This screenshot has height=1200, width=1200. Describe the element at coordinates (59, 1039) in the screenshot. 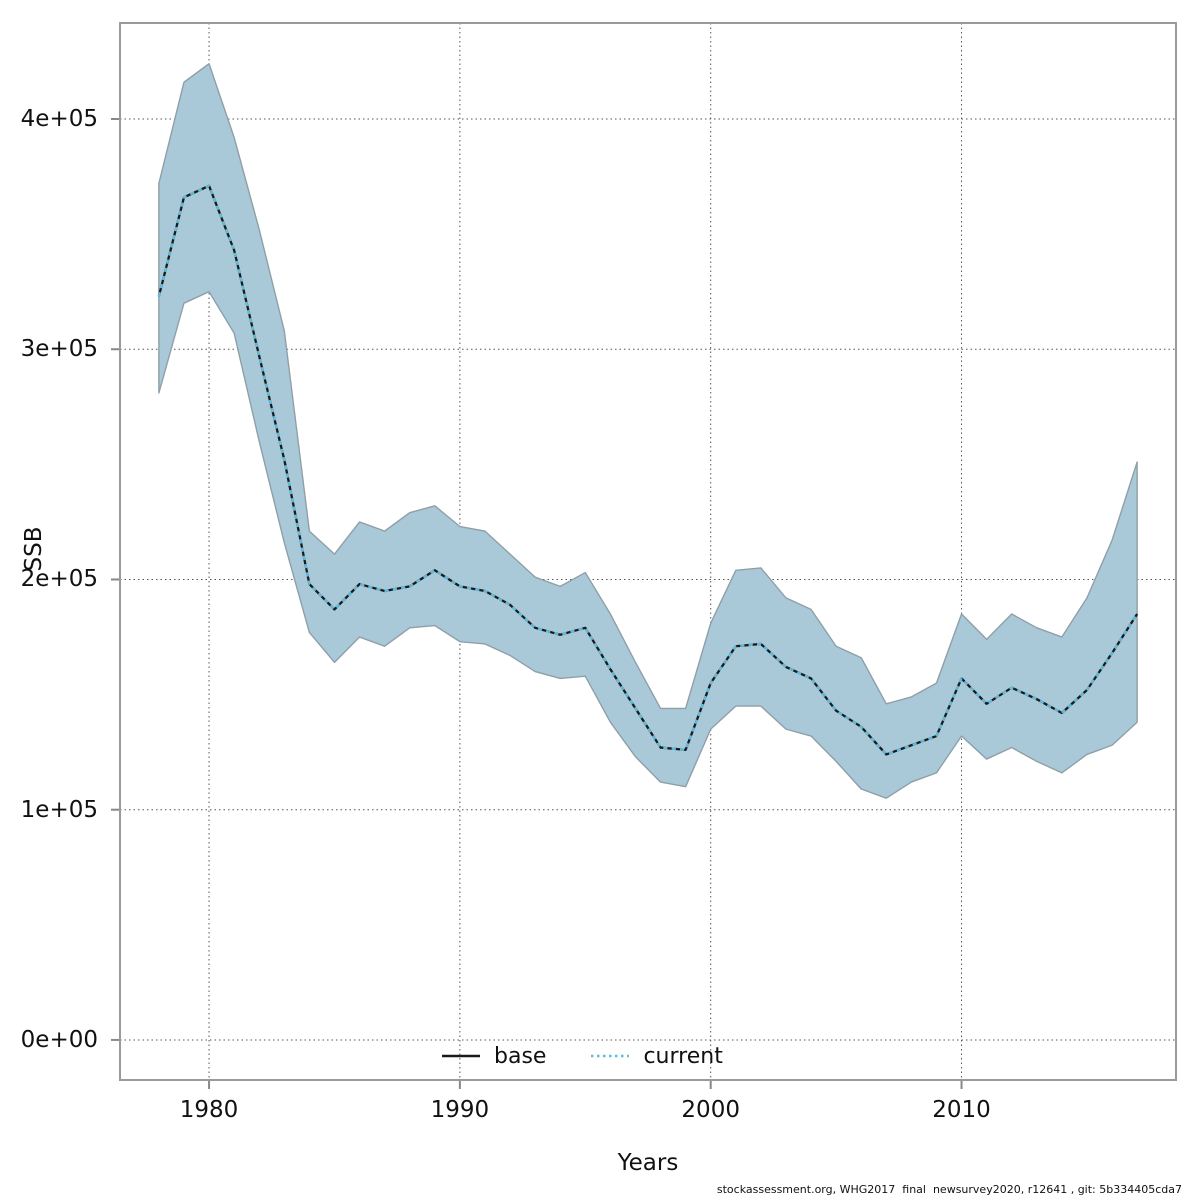

I see `y-tick-label: 0e+00` at that location.